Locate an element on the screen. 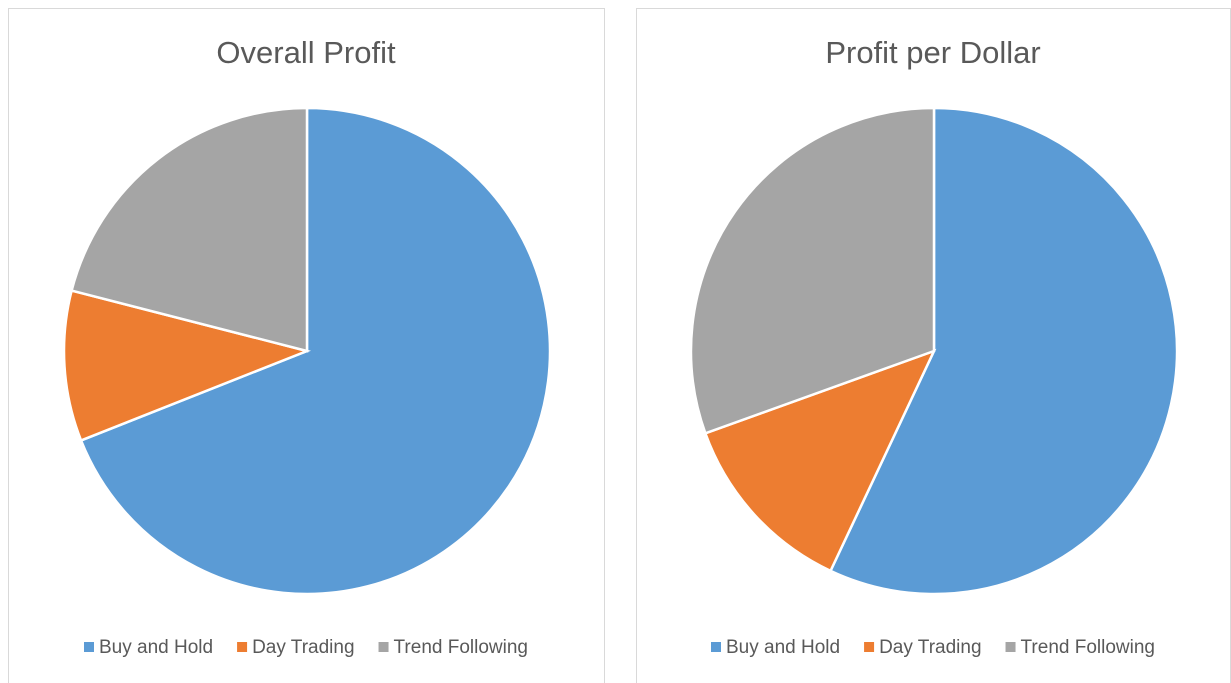 This screenshot has height=683, width=1231. chart-title: Overall Profit is located at coordinates (306, 52).